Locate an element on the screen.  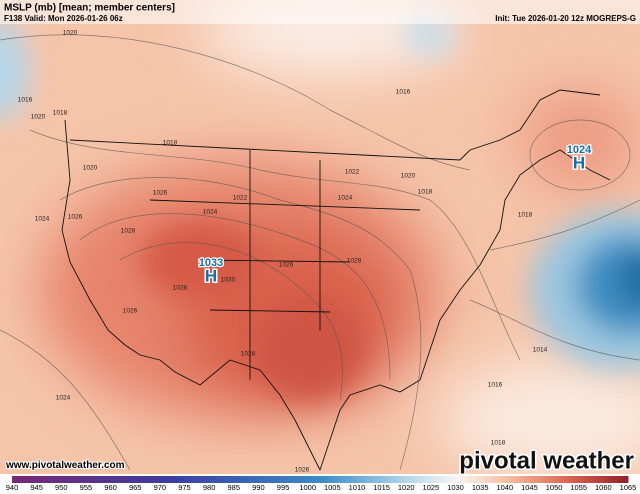
contour-label: 1030 is located at coordinates (228, 280).